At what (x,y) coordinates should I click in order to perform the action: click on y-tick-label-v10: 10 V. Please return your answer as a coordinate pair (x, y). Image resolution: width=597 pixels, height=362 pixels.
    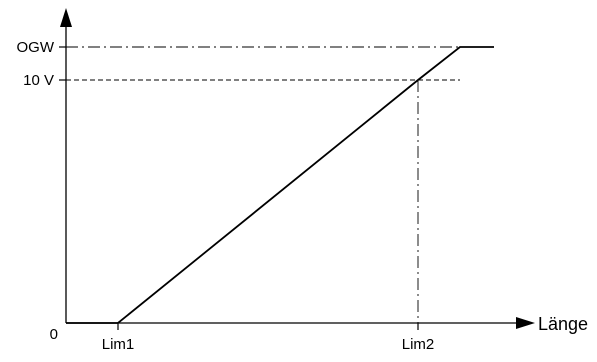
    Looking at the image, I should click on (38, 80).